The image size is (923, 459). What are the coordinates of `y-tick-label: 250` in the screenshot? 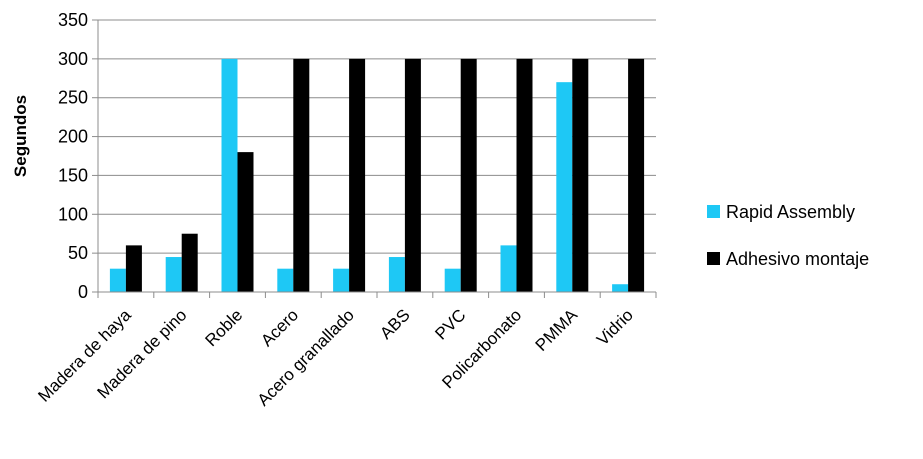 It's located at (73, 98).